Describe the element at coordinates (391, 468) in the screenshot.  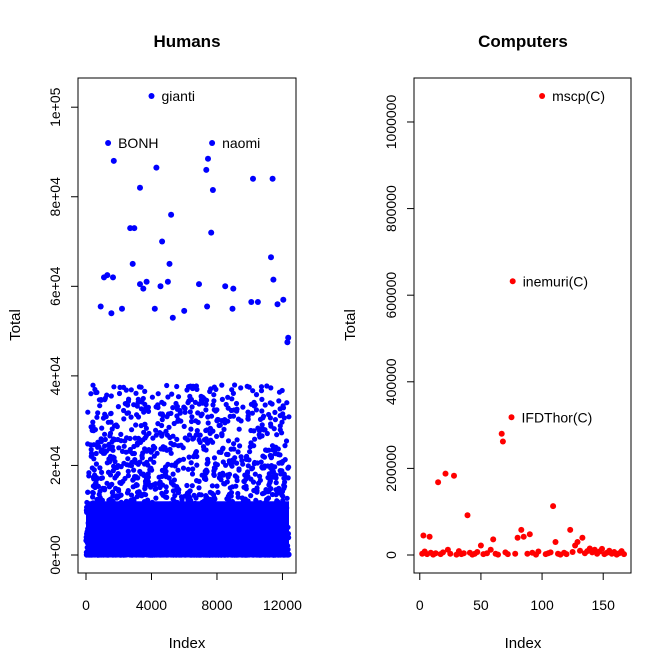
I see `y-tick-label: 200000` at that location.